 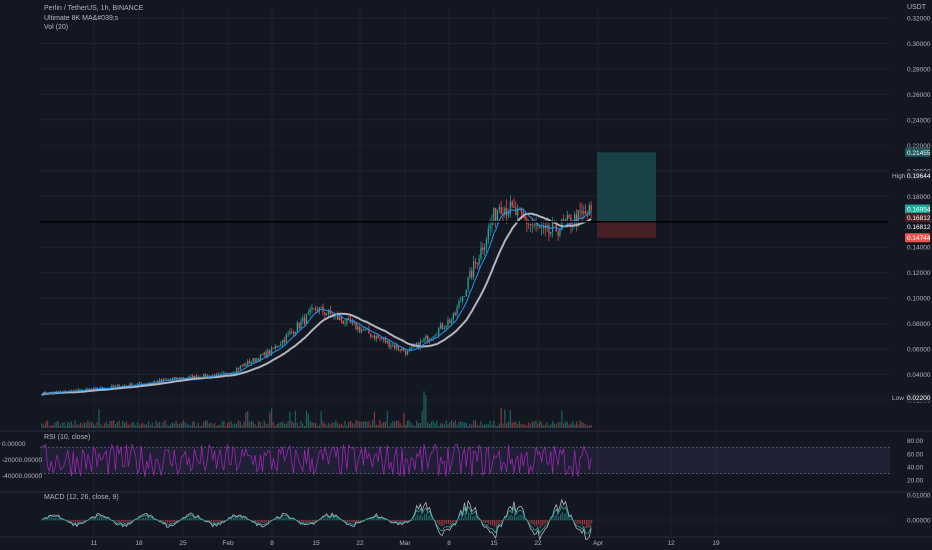 What do you see at coordinates (56, 27) in the screenshot?
I see `indicator-vol-label: Vol (20)` at bounding box center [56, 27].